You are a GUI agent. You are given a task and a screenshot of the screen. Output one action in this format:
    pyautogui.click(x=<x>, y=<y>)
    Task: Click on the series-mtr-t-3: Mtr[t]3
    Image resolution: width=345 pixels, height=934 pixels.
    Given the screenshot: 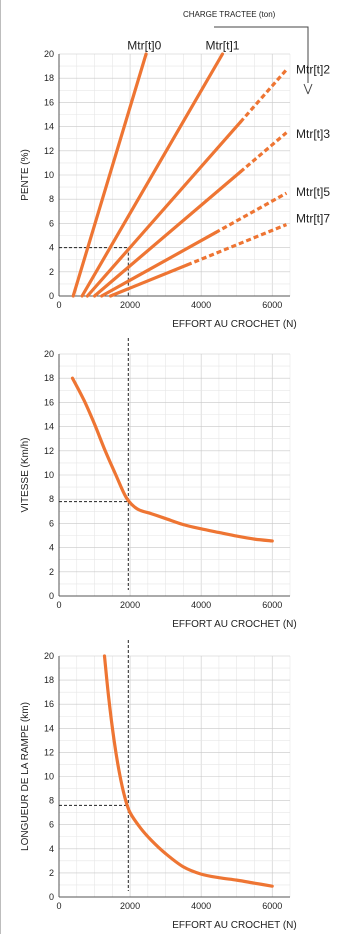 What is the action you would take?
    pyautogui.click(x=211, y=212)
    